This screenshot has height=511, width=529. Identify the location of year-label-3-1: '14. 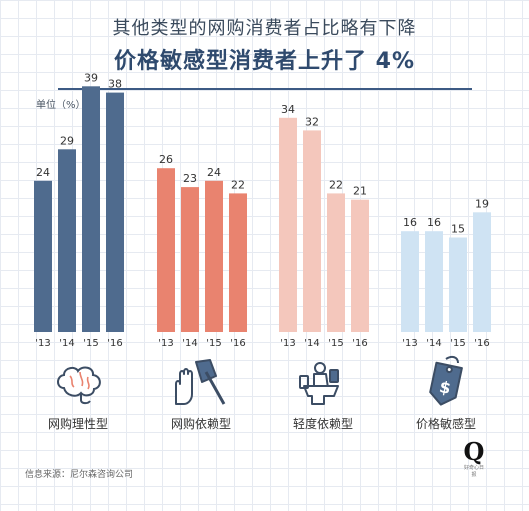
(433, 343).